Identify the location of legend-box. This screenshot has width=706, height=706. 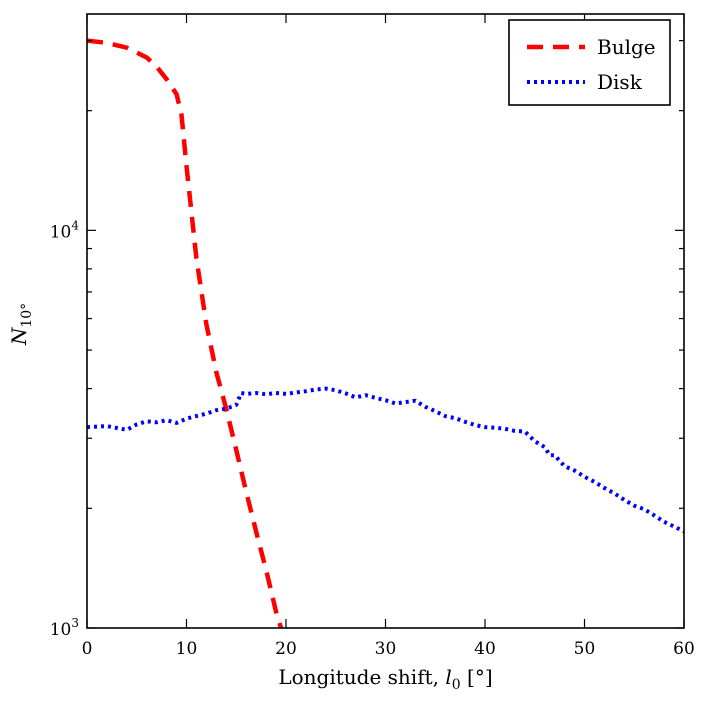
(589, 62).